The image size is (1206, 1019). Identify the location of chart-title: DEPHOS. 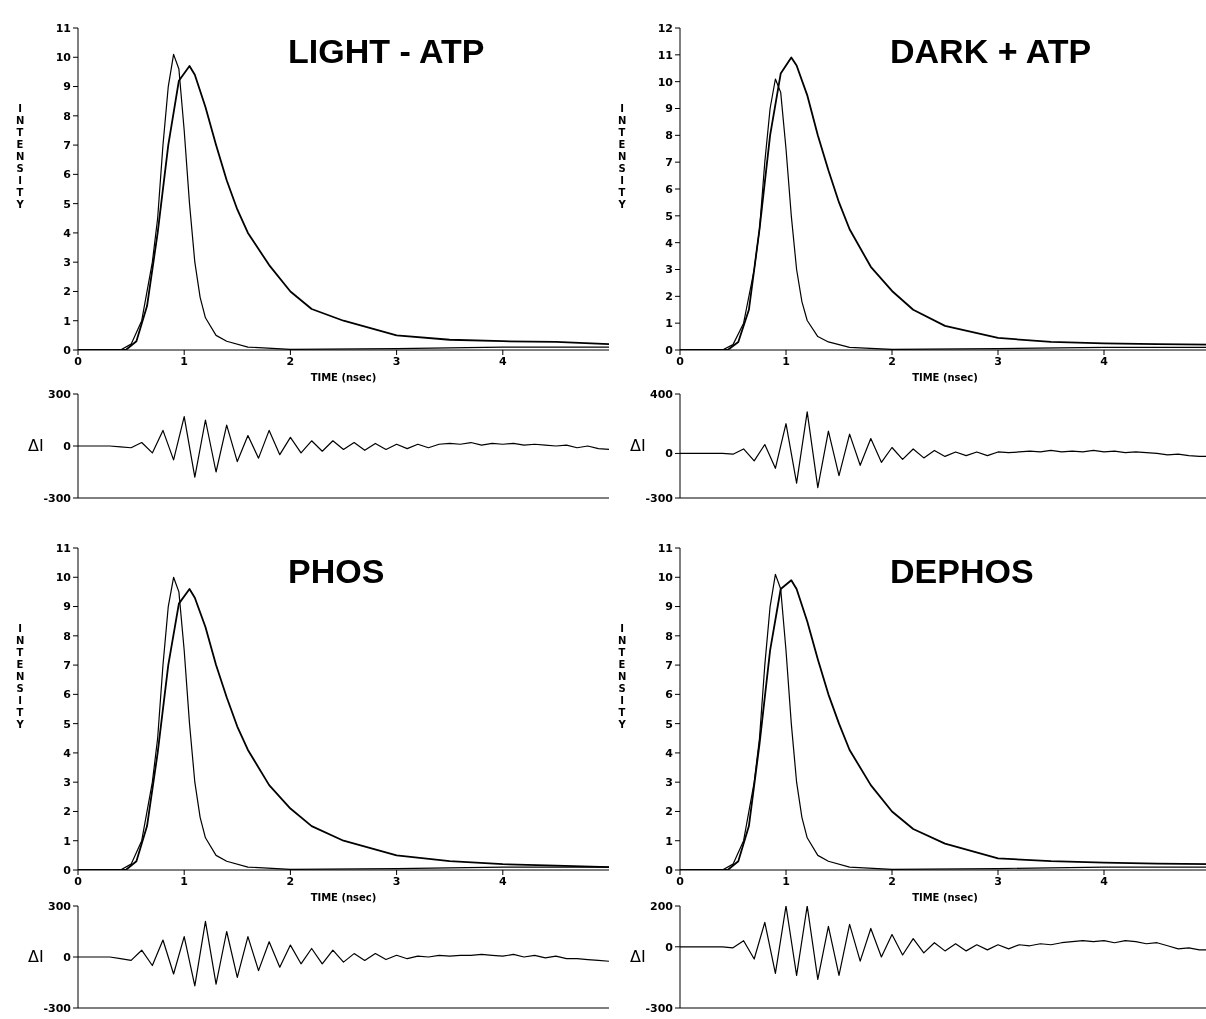
(962, 571).